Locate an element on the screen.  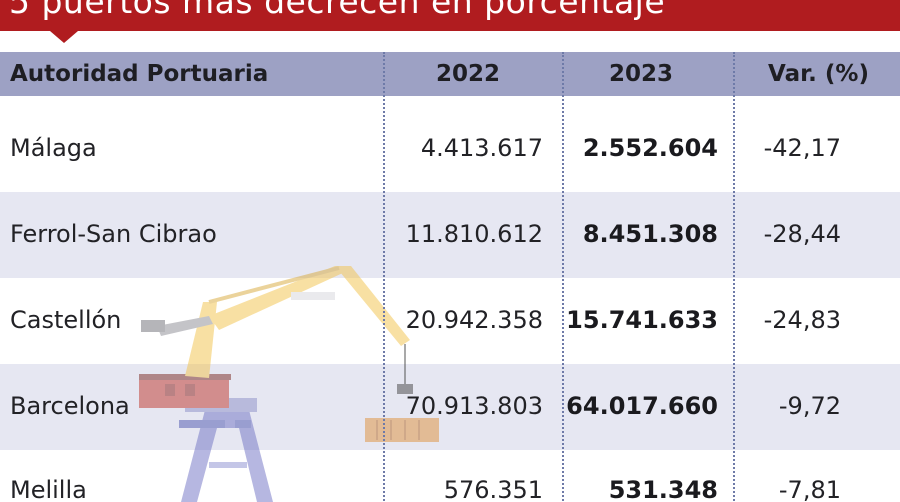
value-2022: 4.413.617 is located at coordinates (481, 148).